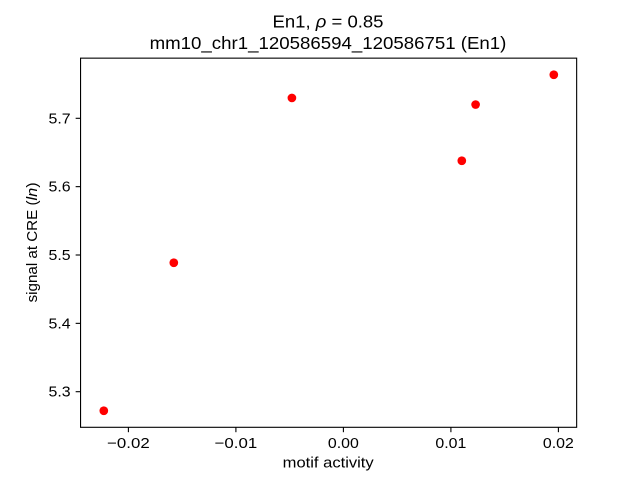 This screenshot has width=640, height=480. What do you see at coordinates (128, 444) in the screenshot?
I see `svg-text: −0.02` at bounding box center [128, 444].